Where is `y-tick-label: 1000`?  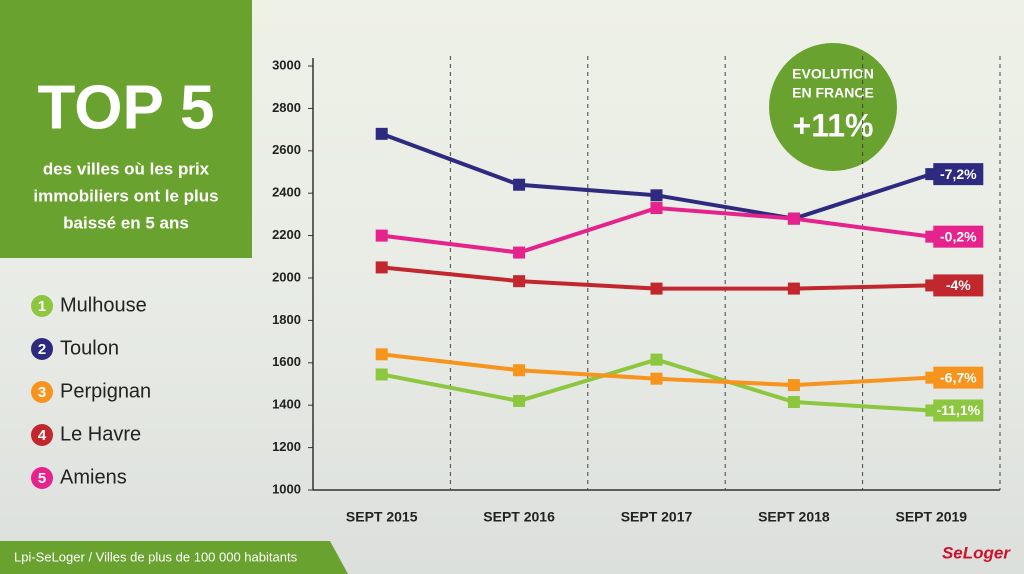
y-tick-label: 1000 is located at coordinates (286, 488).